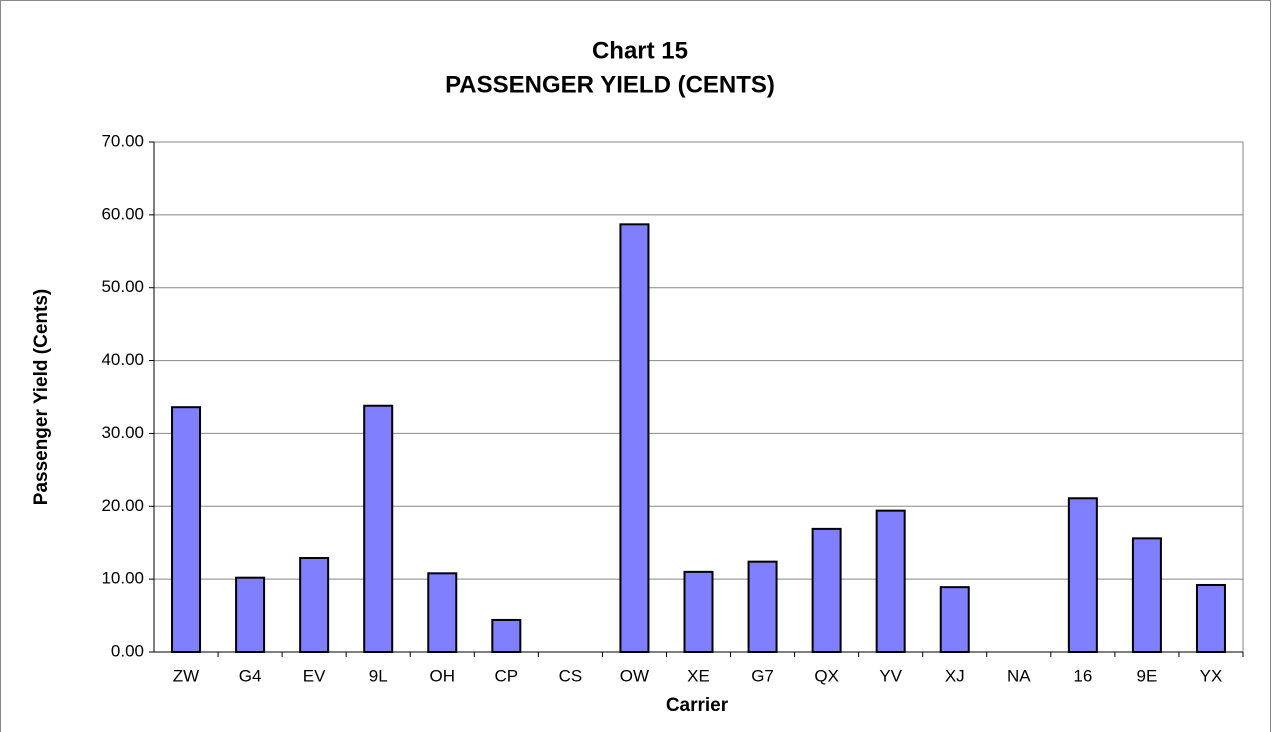 Image resolution: width=1278 pixels, height=732 pixels. What do you see at coordinates (122, 359) in the screenshot?
I see `y-tick-label: 40.00` at bounding box center [122, 359].